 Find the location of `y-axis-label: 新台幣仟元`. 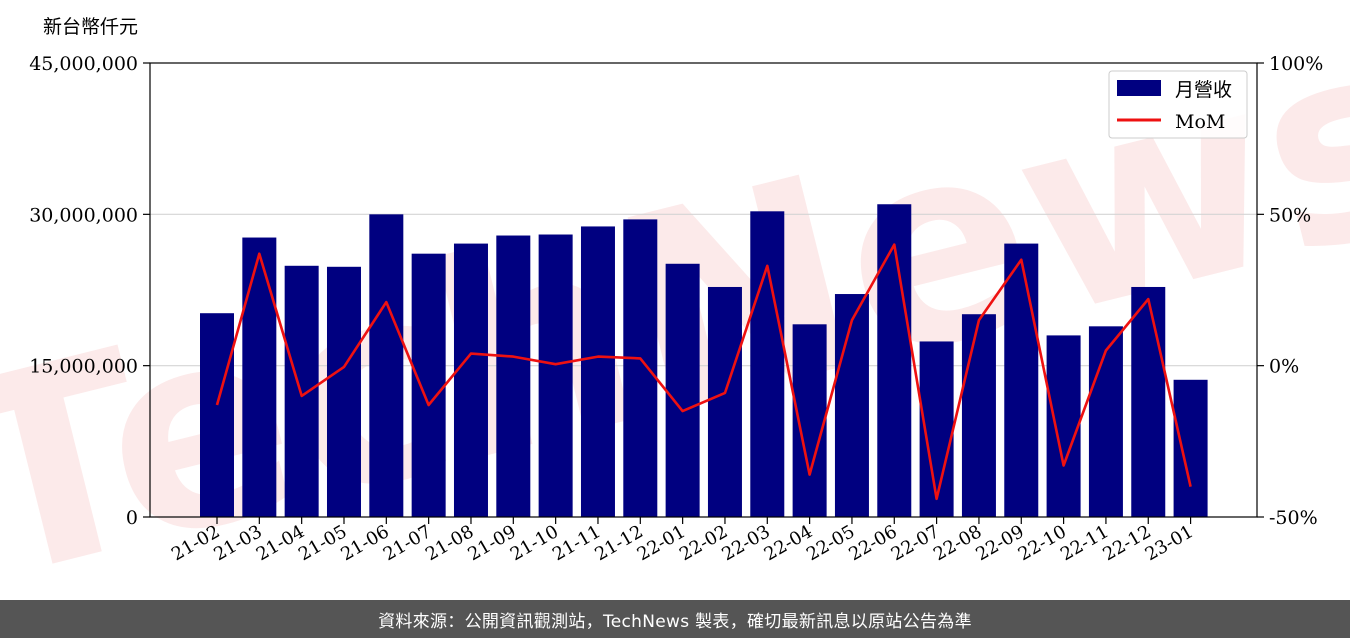

y-axis-label: 新台幣仟元 is located at coordinates (90, 27).